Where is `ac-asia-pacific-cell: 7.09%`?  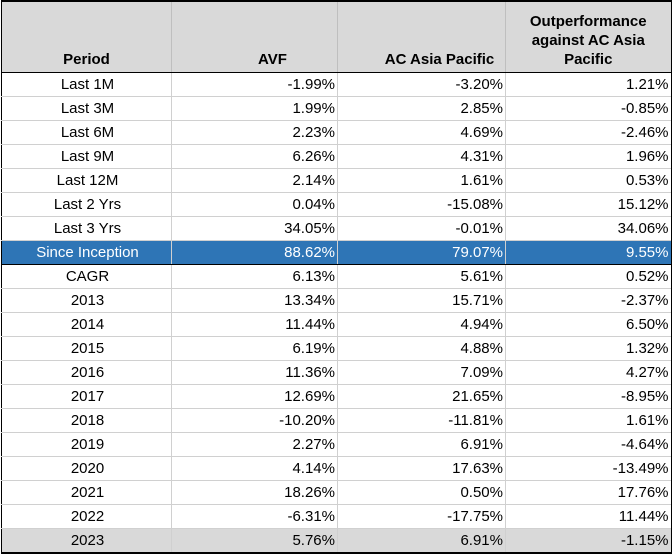
ac-asia-pacific-cell: 7.09% is located at coordinates (421, 372).